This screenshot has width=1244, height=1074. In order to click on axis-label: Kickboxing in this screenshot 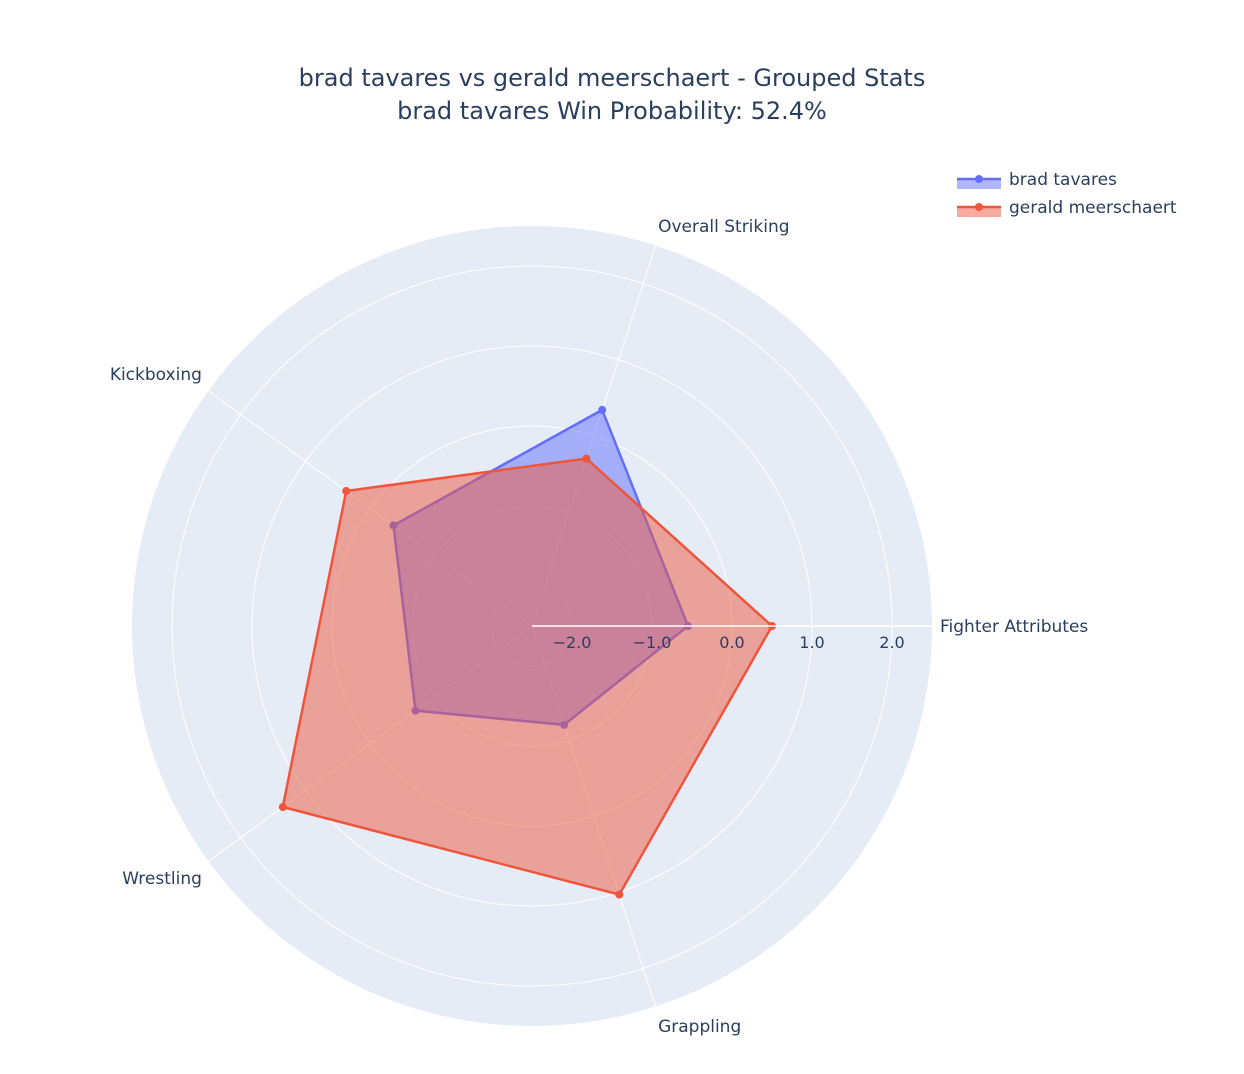, I will do `click(156, 375)`.